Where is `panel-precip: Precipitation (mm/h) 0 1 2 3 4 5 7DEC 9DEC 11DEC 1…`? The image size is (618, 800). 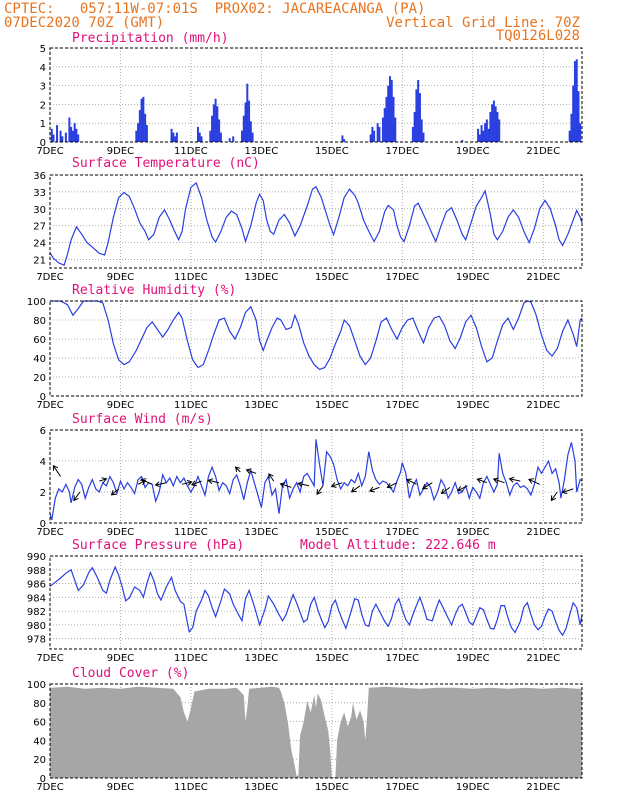 panel-precip: Precipitation (mm/h) 0 1 2 3 4 5 7DEC 9DEC 11DEC 1… is located at coordinates (309, 94).